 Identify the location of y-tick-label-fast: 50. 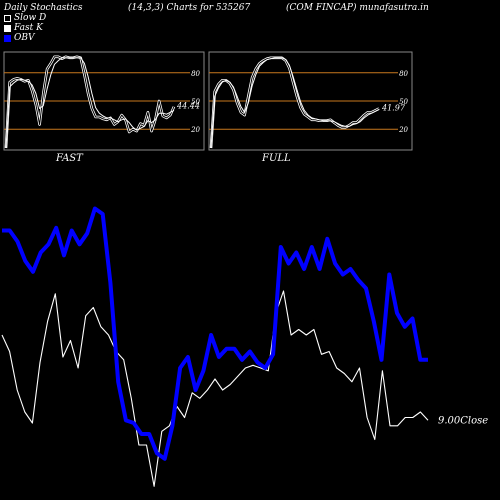
(195, 102).